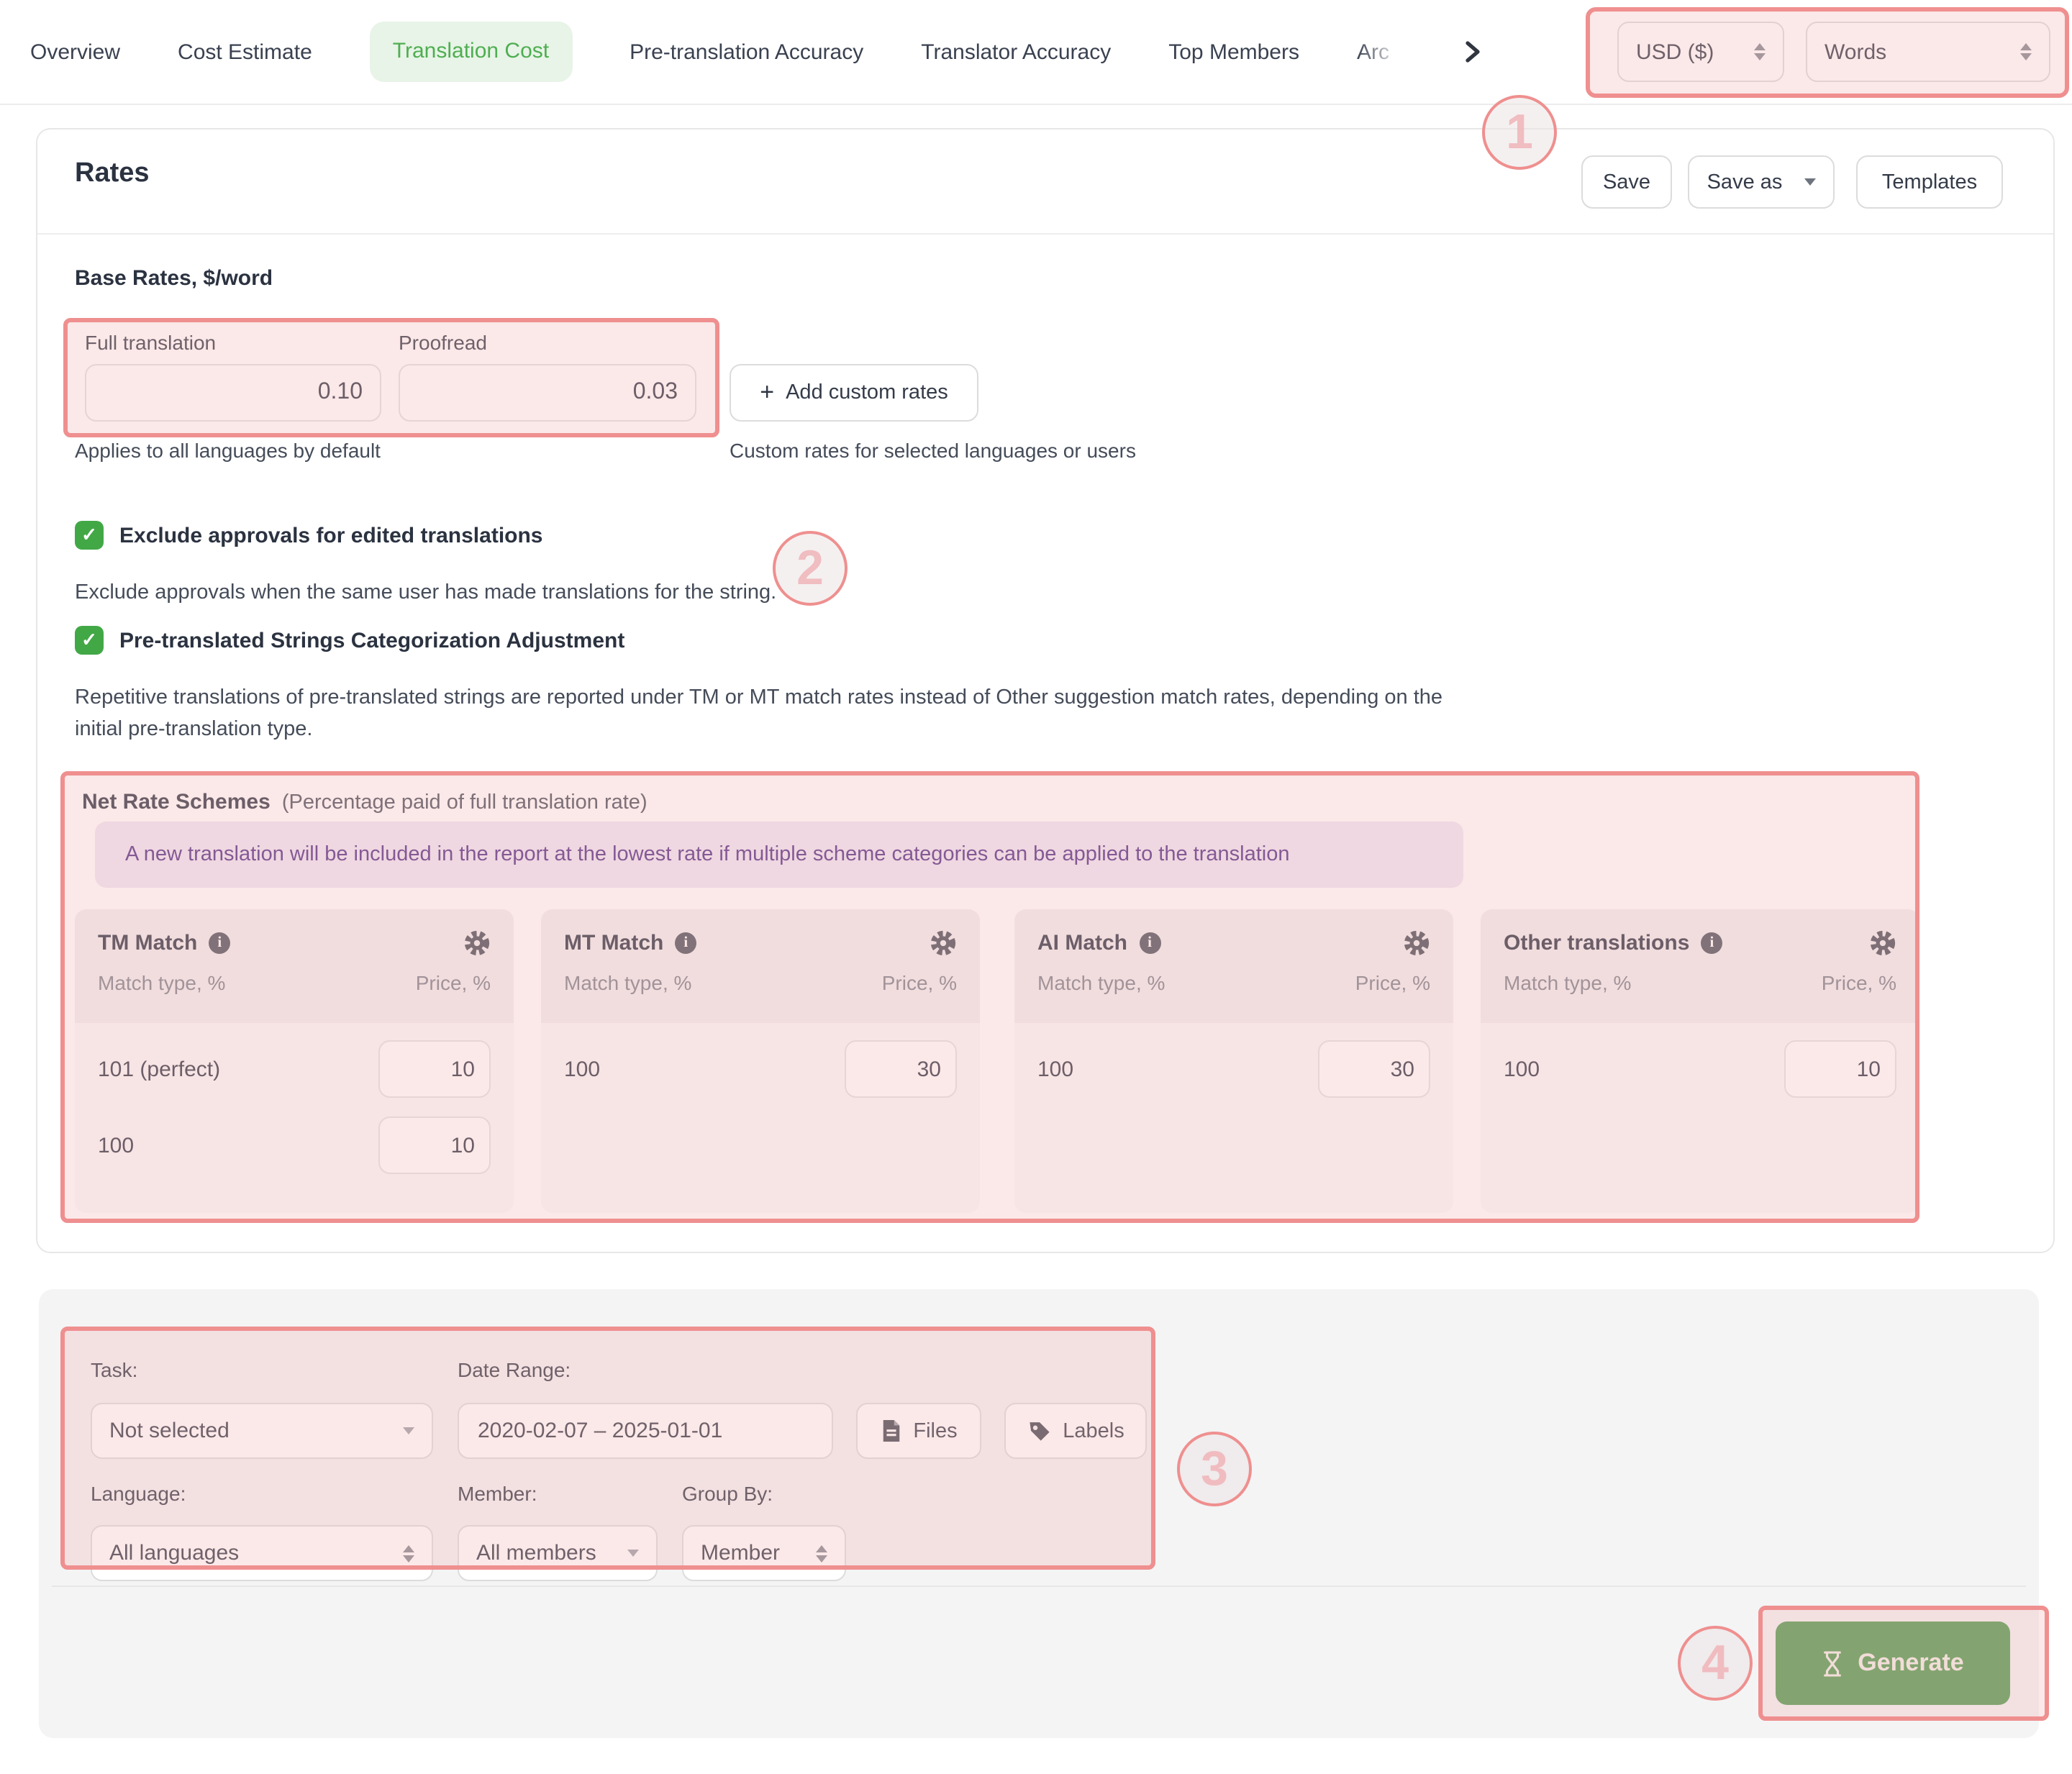 Image resolution: width=2072 pixels, height=1774 pixels. I want to click on scheme-card-body: 100 30, so click(761, 1069).